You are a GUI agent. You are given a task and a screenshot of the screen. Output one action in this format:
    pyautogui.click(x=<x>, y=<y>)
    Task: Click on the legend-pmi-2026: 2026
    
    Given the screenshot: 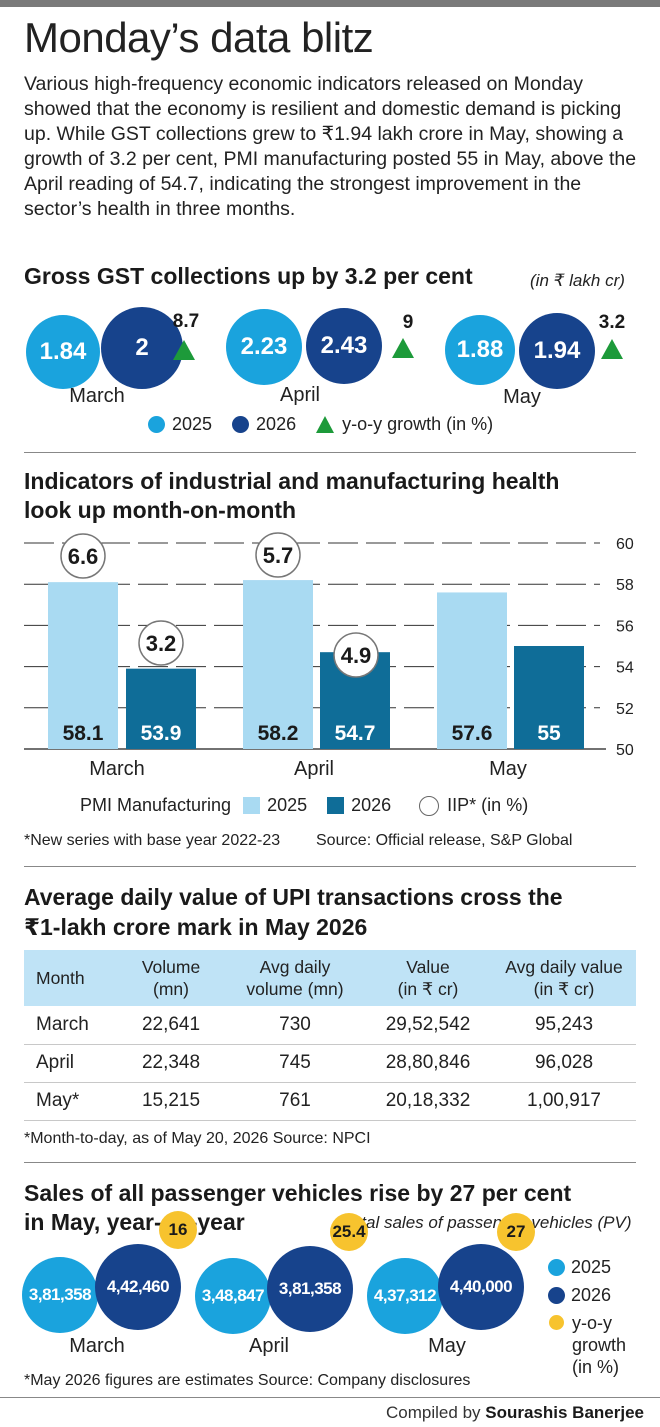 What is the action you would take?
    pyautogui.click(x=371, y=805)
    